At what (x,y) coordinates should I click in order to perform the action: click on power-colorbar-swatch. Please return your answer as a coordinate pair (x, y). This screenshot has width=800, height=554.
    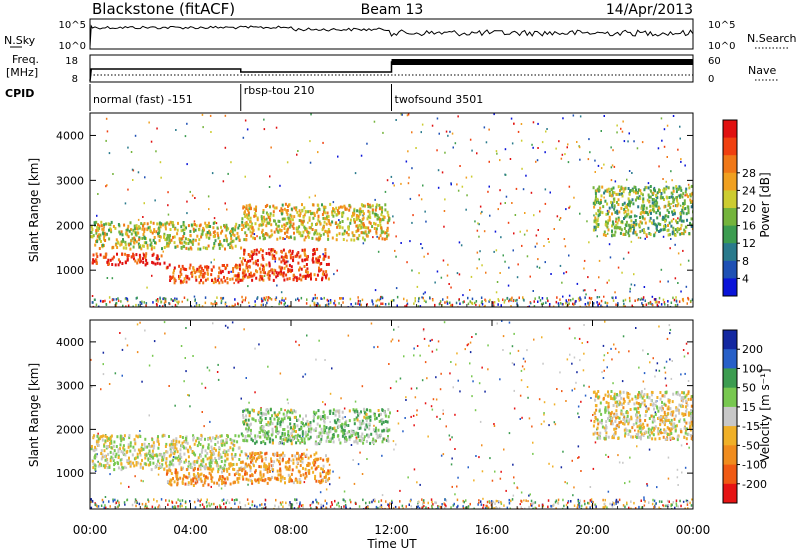
    Looking at the image, I should click on (730, 287).